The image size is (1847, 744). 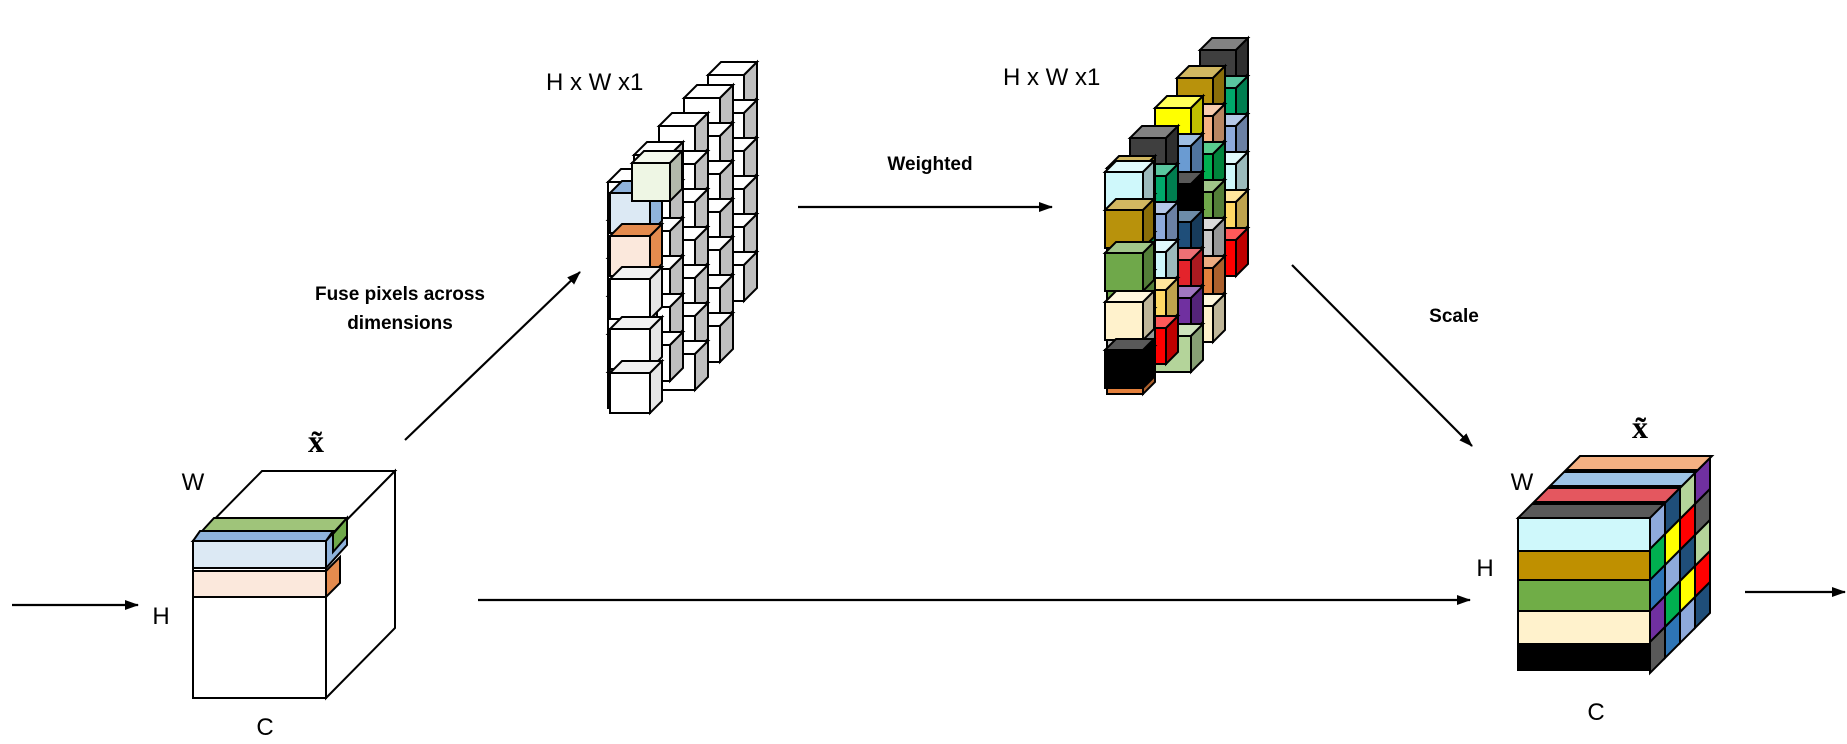 What do you see at coordinates (400, 294) in the screenshot?
I see `fuse-label-line1: Fuse pixels across` at bounding box center [400, 294].